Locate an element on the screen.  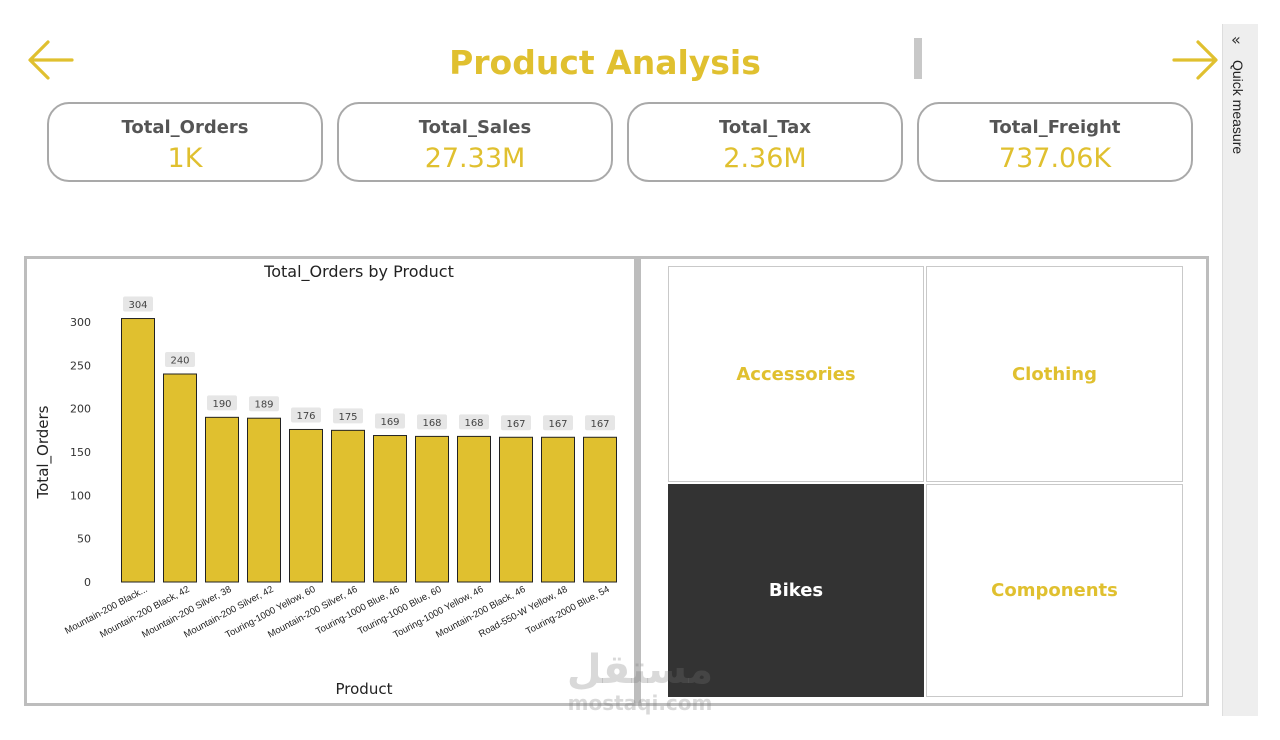
data-label: 190 is located at coordinates (221, 404).